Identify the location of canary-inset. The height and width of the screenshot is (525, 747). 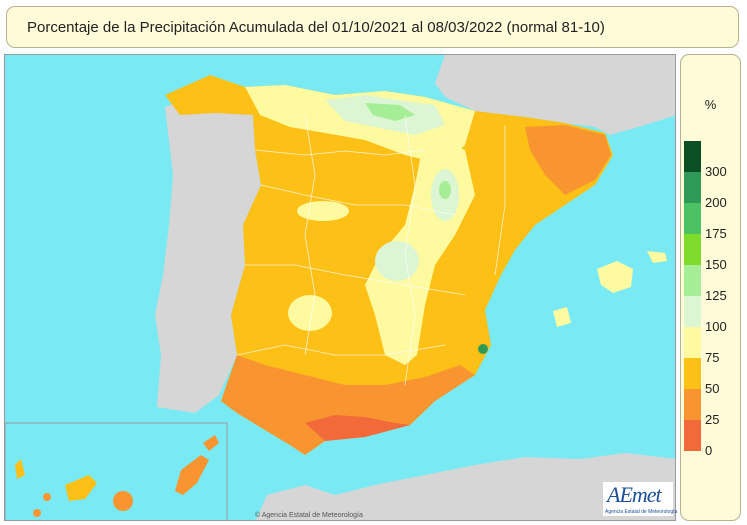
(116, 471).